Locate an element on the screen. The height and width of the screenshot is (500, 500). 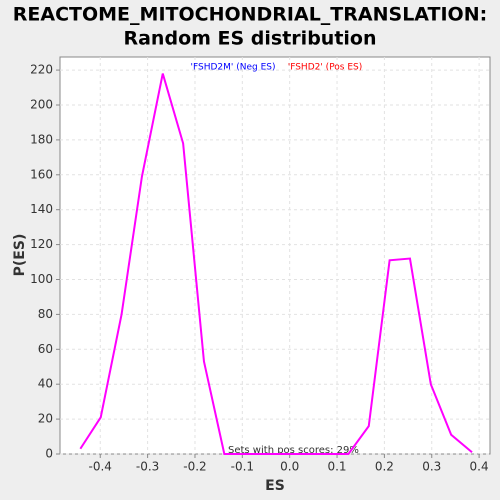
y-tick-label: 200 is located at coordinates (41, 104).